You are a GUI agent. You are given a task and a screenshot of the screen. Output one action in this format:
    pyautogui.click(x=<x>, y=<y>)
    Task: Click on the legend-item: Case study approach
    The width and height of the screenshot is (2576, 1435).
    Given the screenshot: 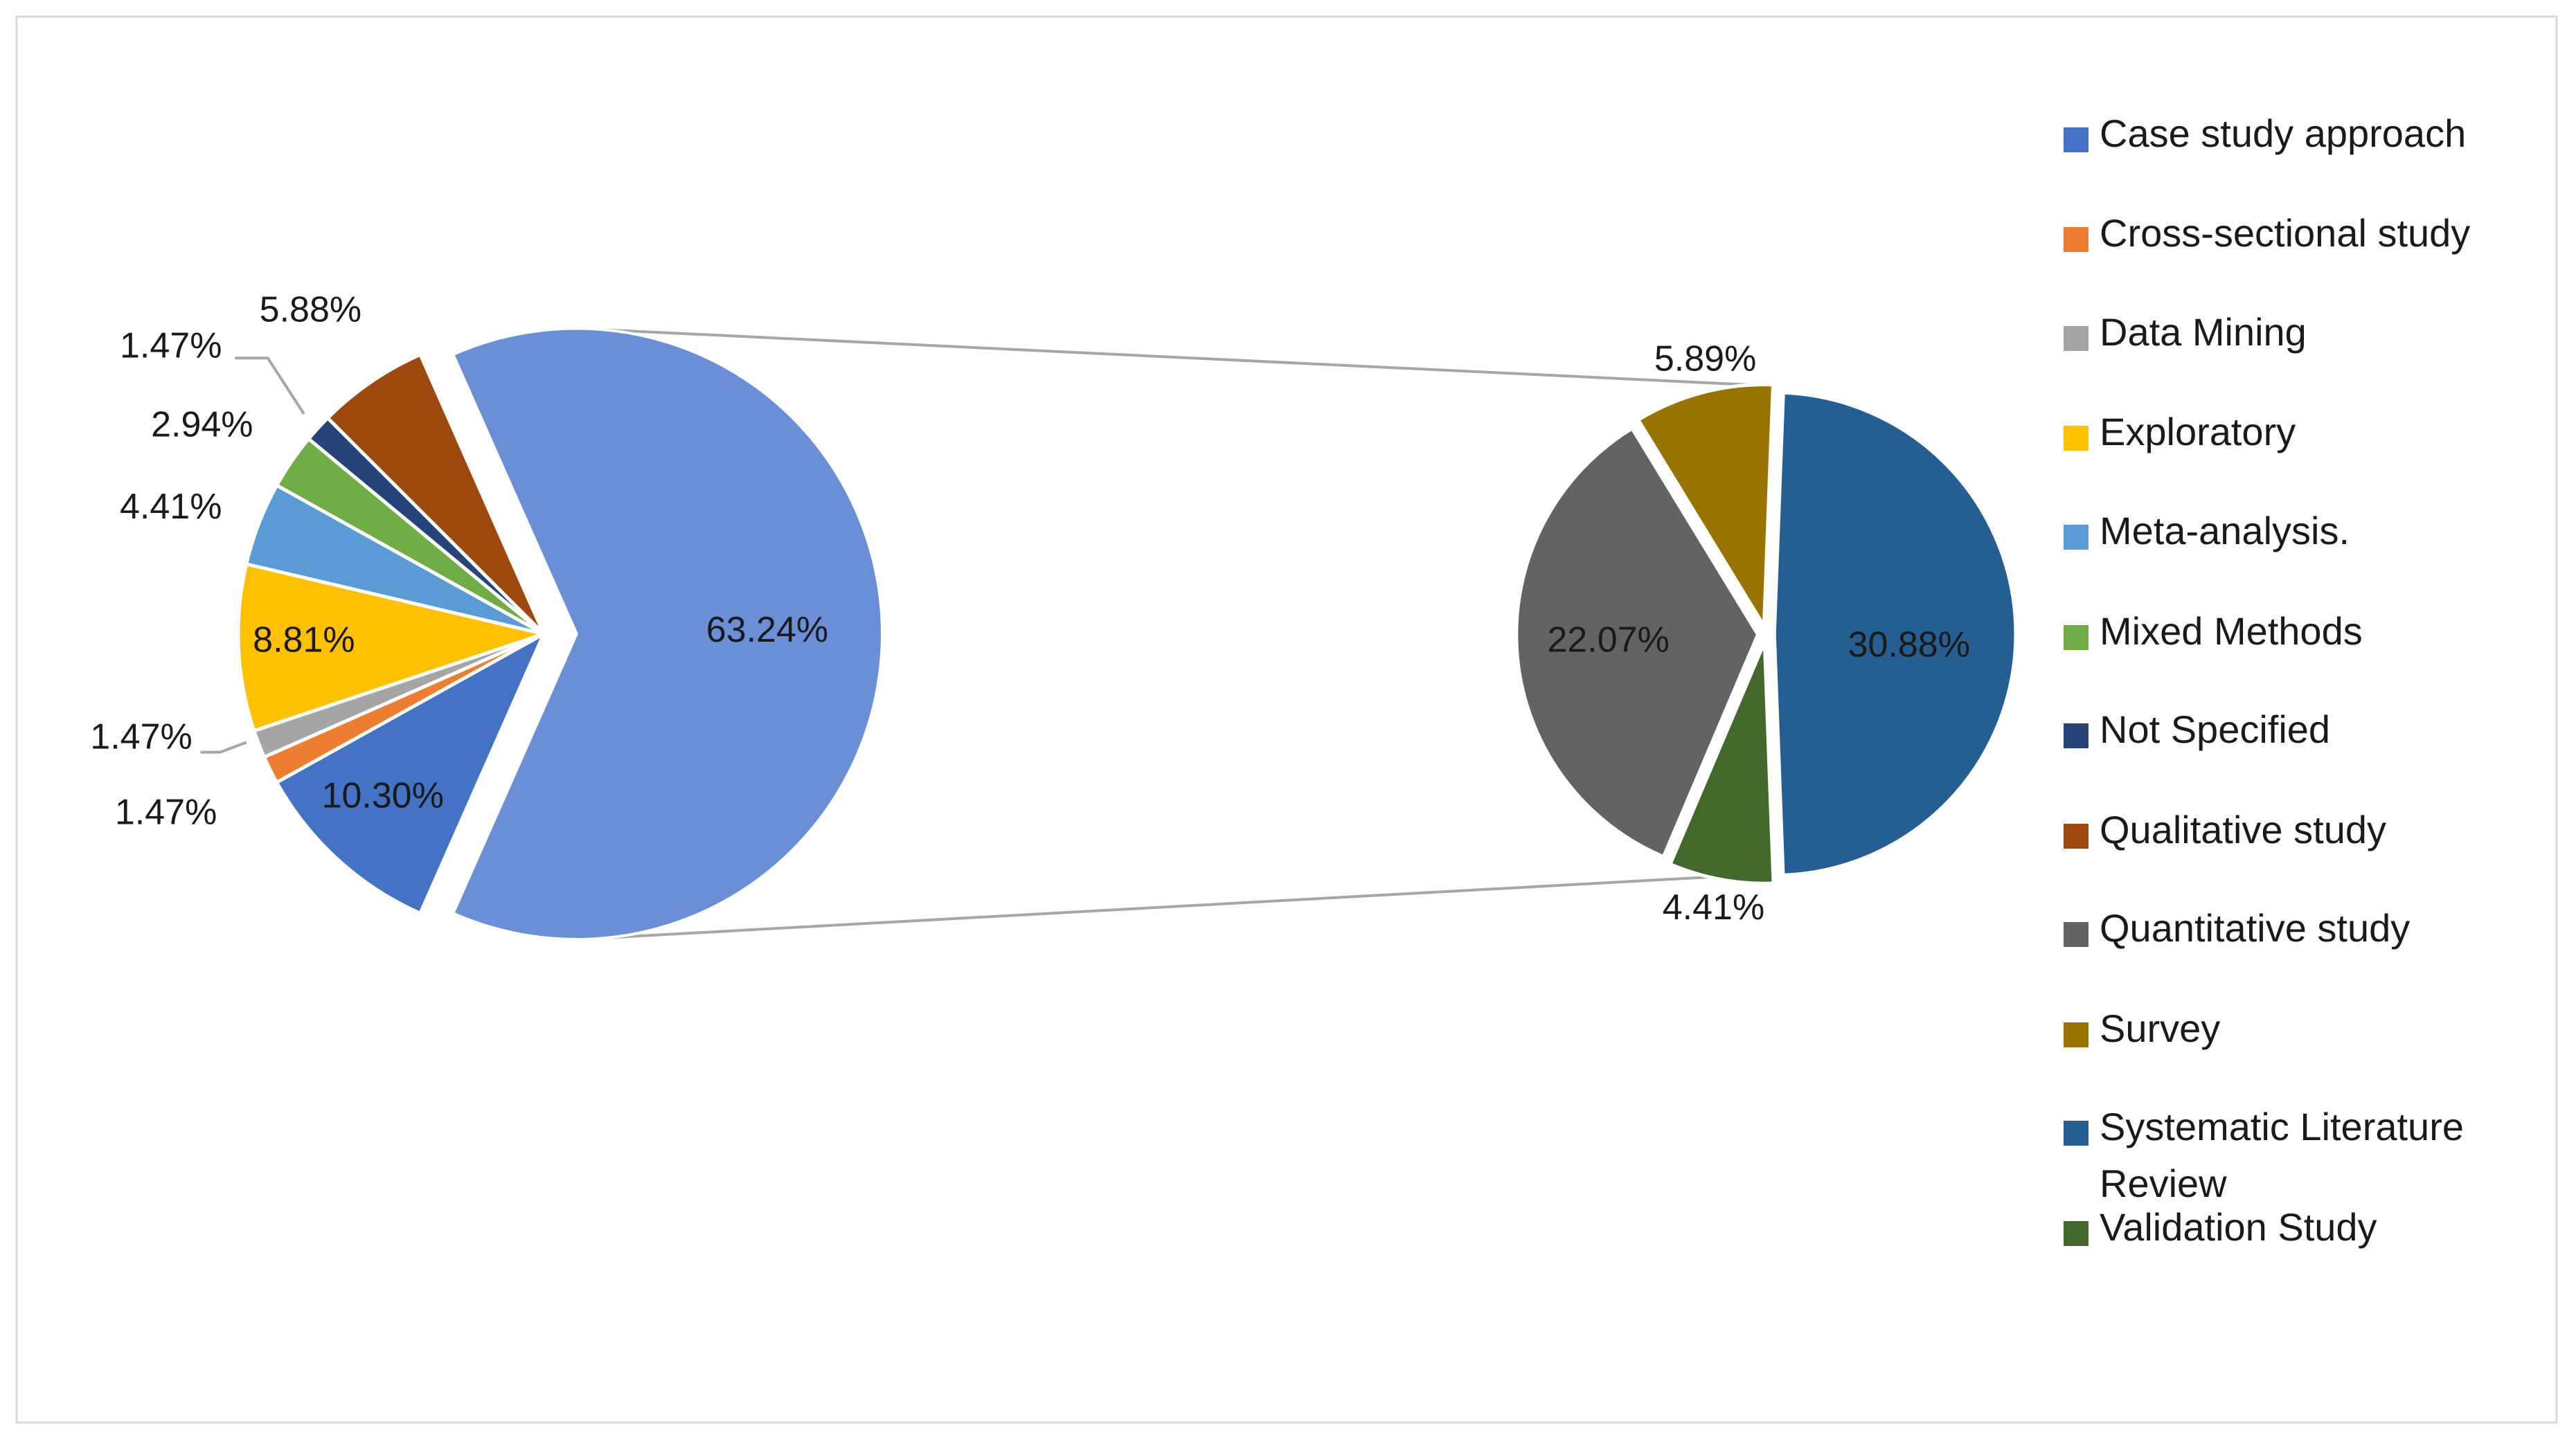 What is the action you would take?
    pyautogui.click(x=2306, y=136)
    